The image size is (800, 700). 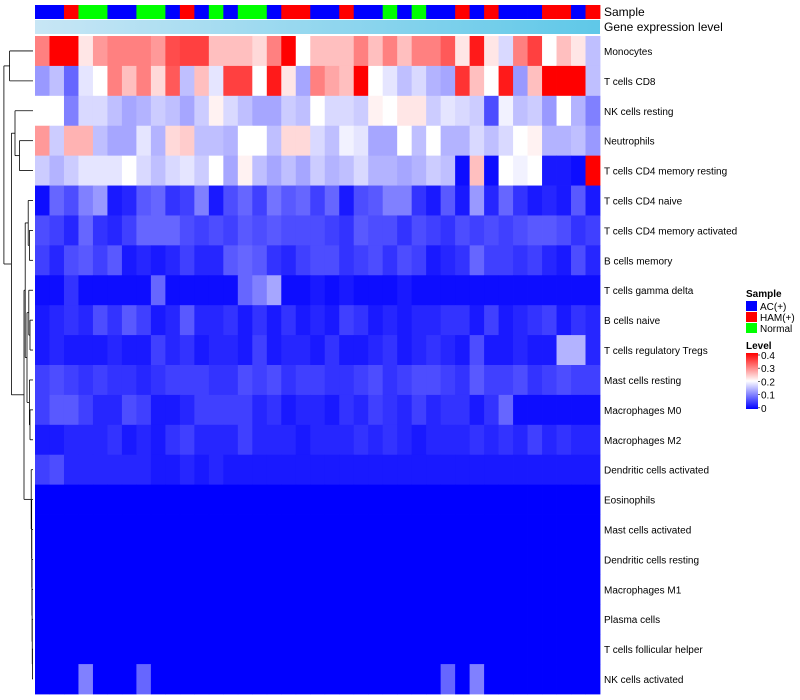 I want to click on row-label: T cells CD4 memory resting, so click(x=665, y=172).